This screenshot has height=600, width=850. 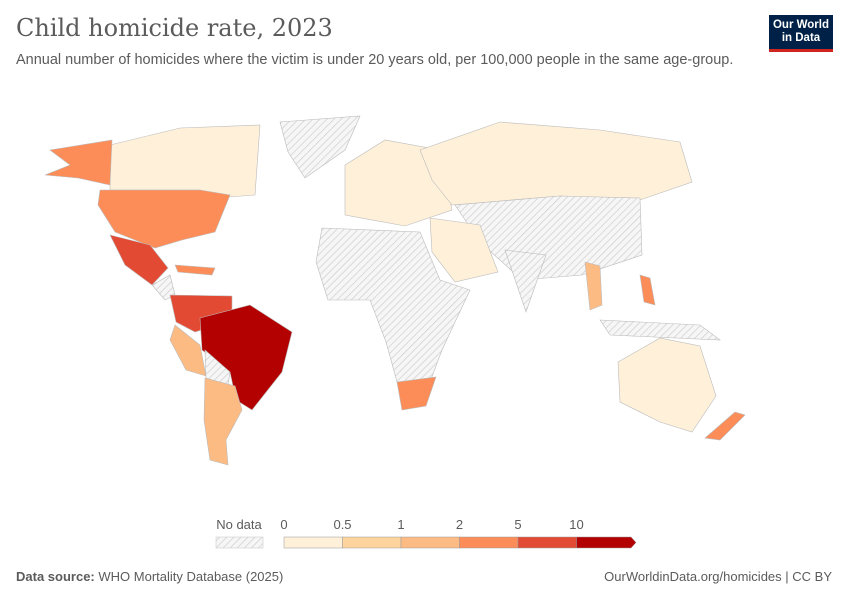 What do you see at coordinates (320, 147) in the screenshot?
I see `region-greenland` at bounding box center [320, 147].